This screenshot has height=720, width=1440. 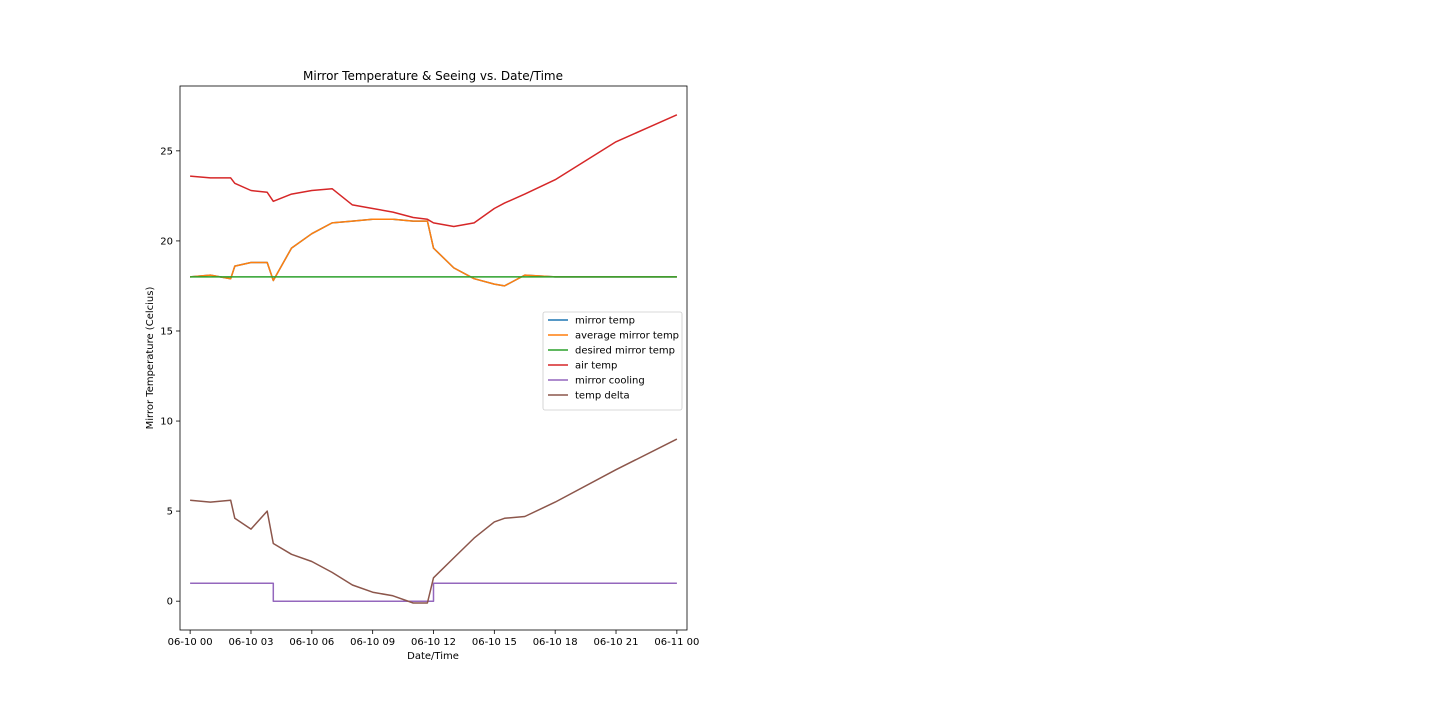 I want to click on y-tick-label: 0, so click(x=170, y=602).